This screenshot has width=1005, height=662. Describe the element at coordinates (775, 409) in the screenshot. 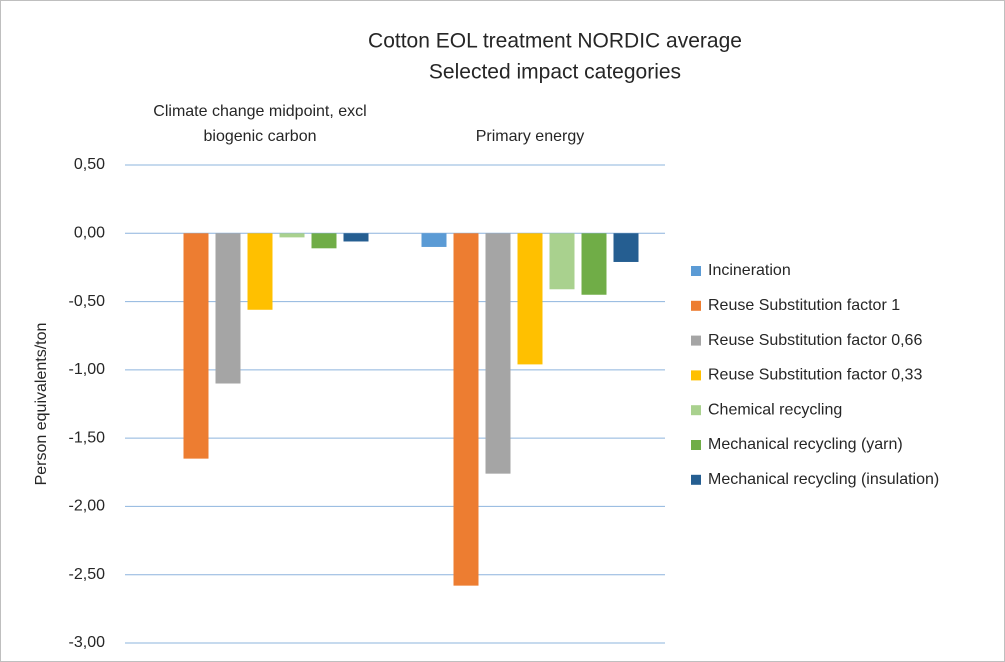

I see `legend-label: Chemical recycling` at that location.